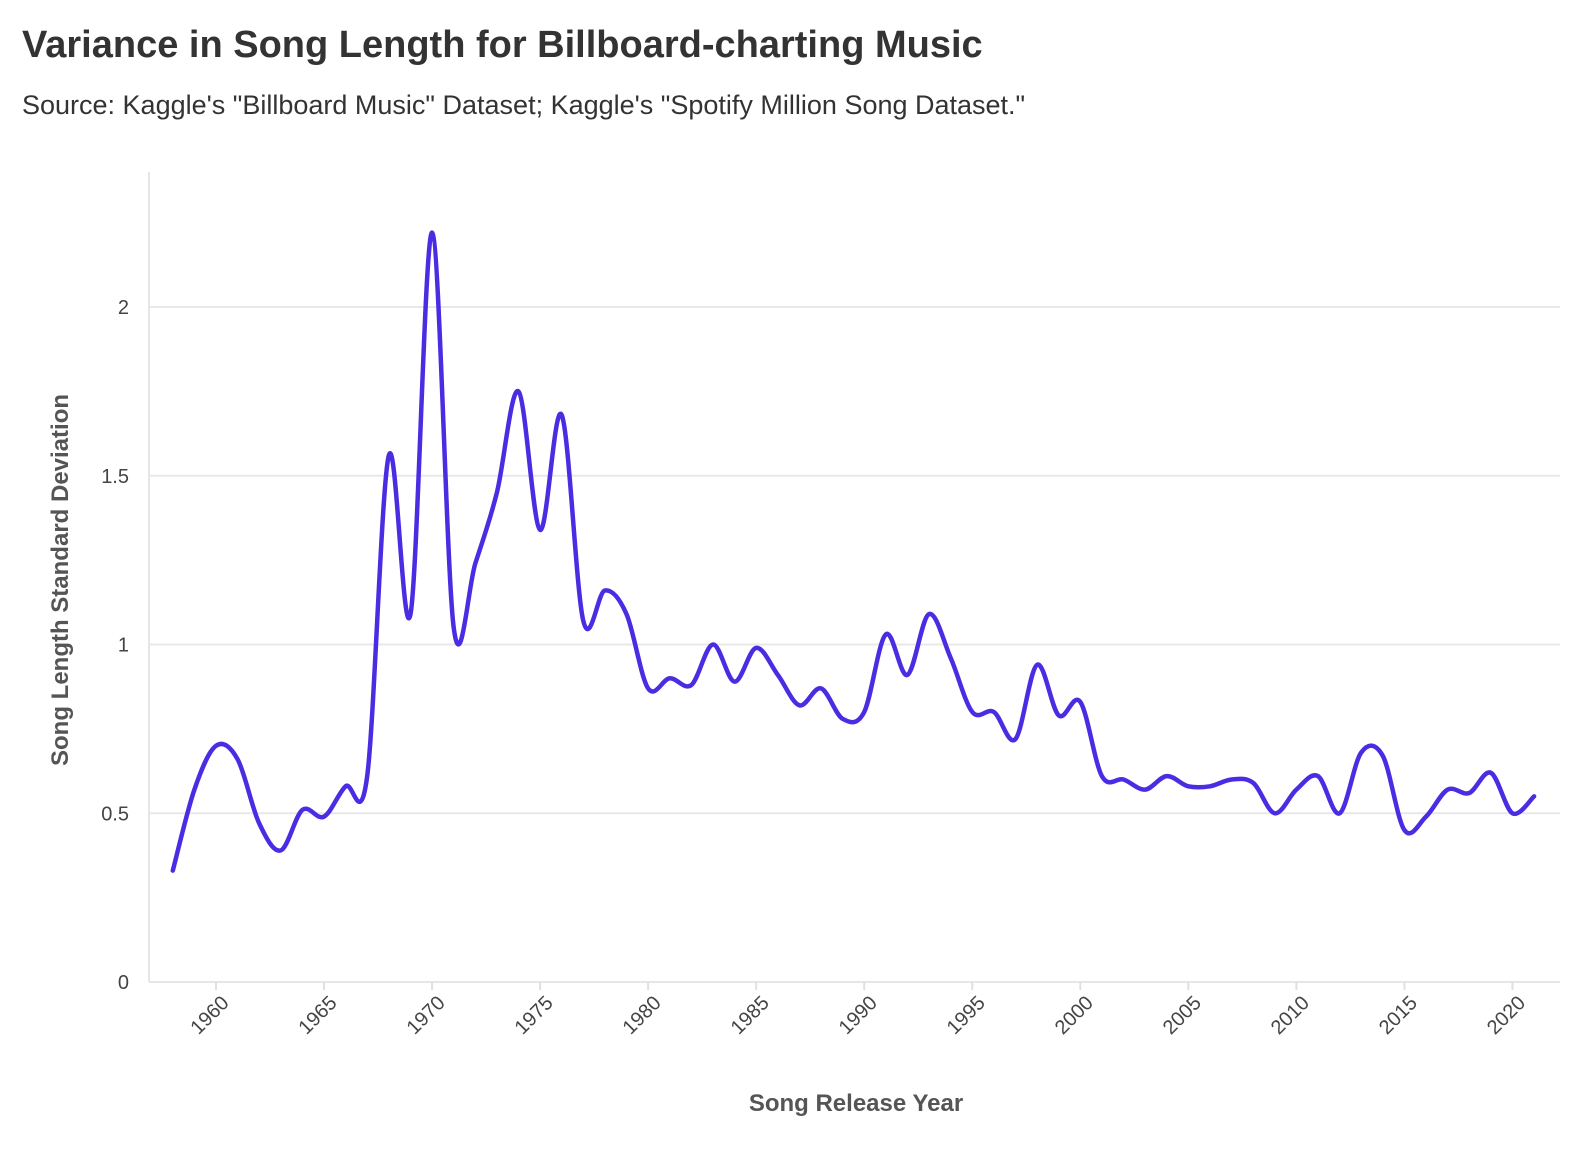  What do you see at coordinates (750, 1015) in the screenshot?
I see `x-tick-label: 1985` at bounding box center [750, 1015].